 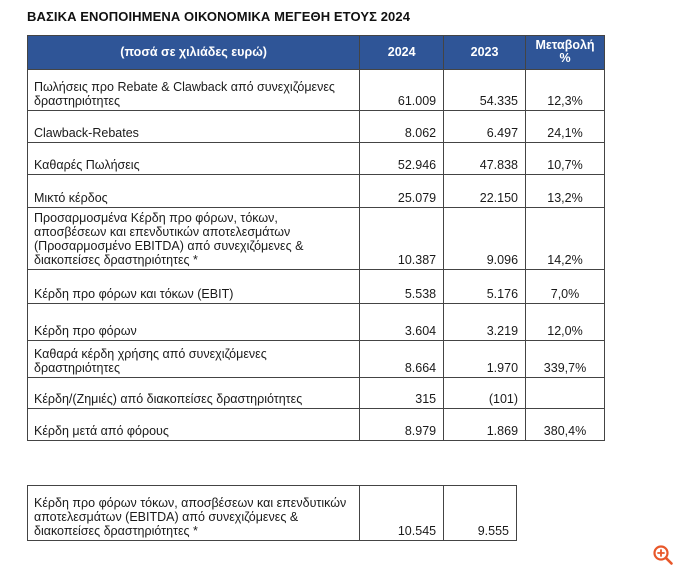 What do you see at coordinates (485, 52) in the screenshot?
I see `header-2023: 2023` at bounding box center [485, 52].